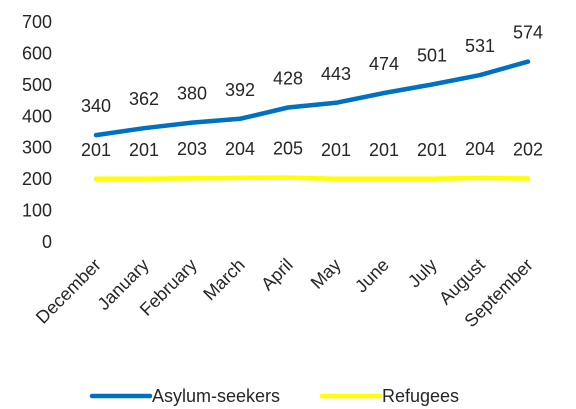 The width and height of the screenshot is (576, 409). Describe the element at coordinates (47, 242) in the screenshot. I see `y-tick-label: 0` at that location.